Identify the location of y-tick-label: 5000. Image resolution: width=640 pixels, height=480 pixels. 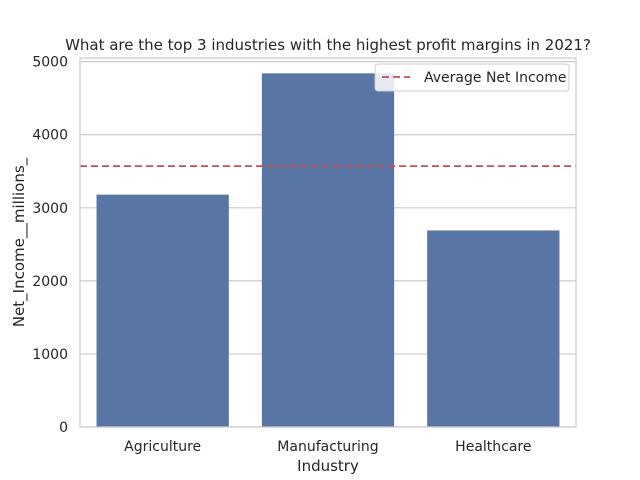
(50, 63).